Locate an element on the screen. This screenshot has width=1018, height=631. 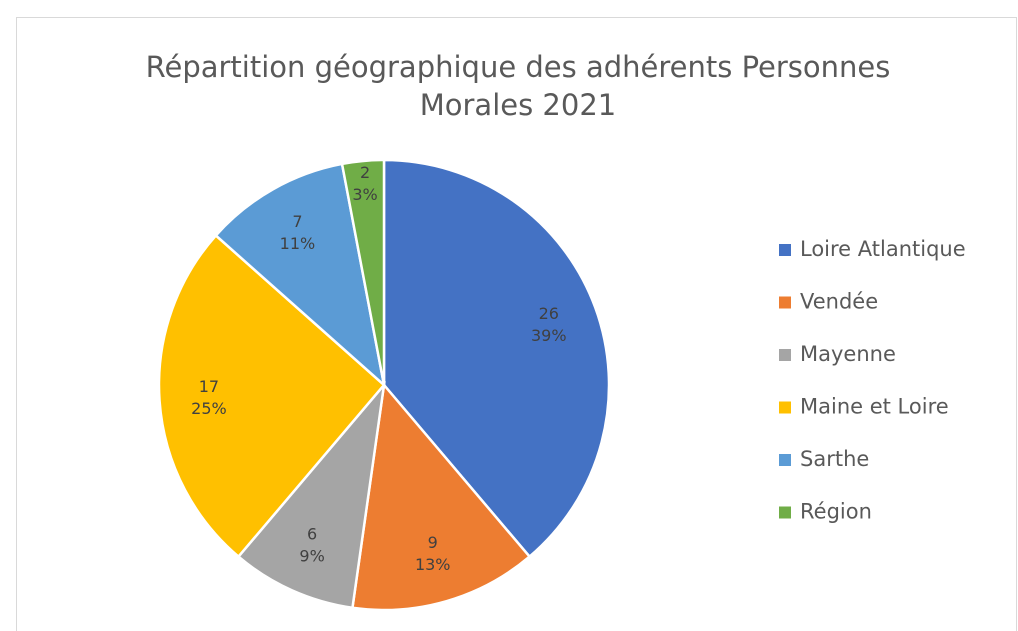
data-label: 26 is located at coordinates (549, 313).